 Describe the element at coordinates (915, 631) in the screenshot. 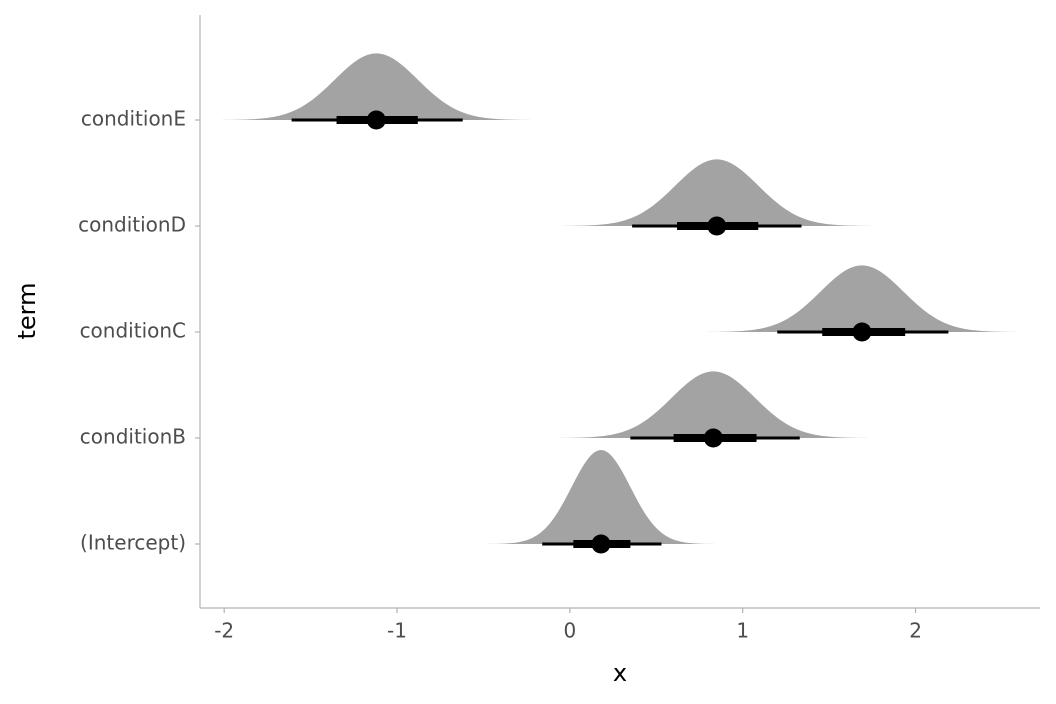

I see `x-tick-label: 2` at that location.